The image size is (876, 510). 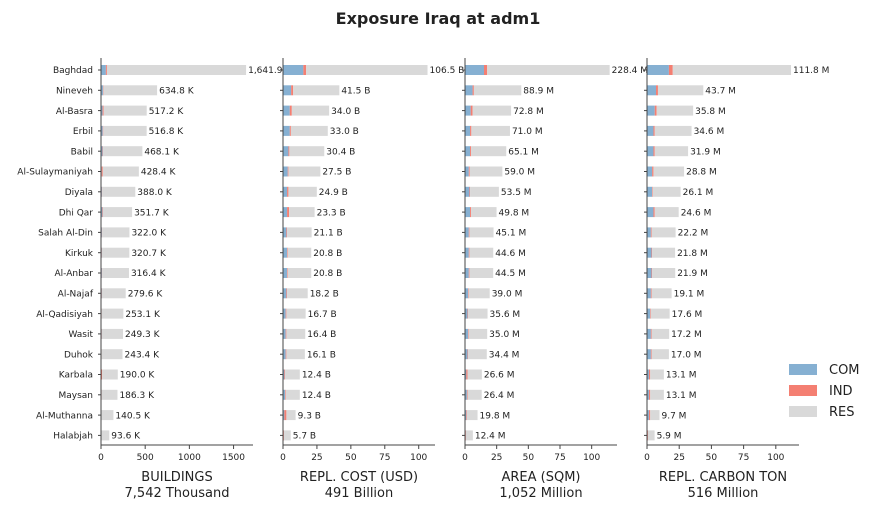 I want to click on value-label-7: 23.3 B, so click(x=331, y=213).